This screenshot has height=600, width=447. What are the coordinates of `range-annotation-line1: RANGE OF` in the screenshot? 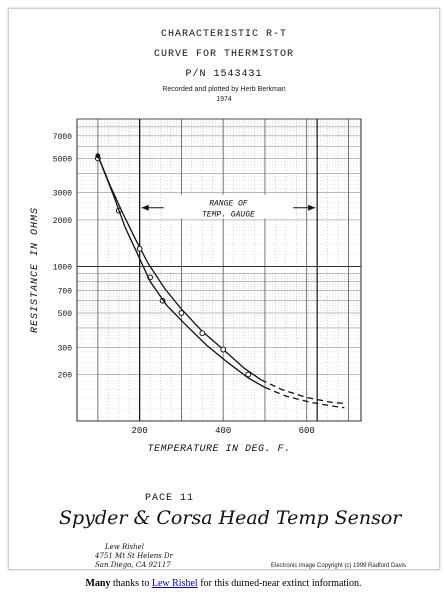 It's located at (228, 204).